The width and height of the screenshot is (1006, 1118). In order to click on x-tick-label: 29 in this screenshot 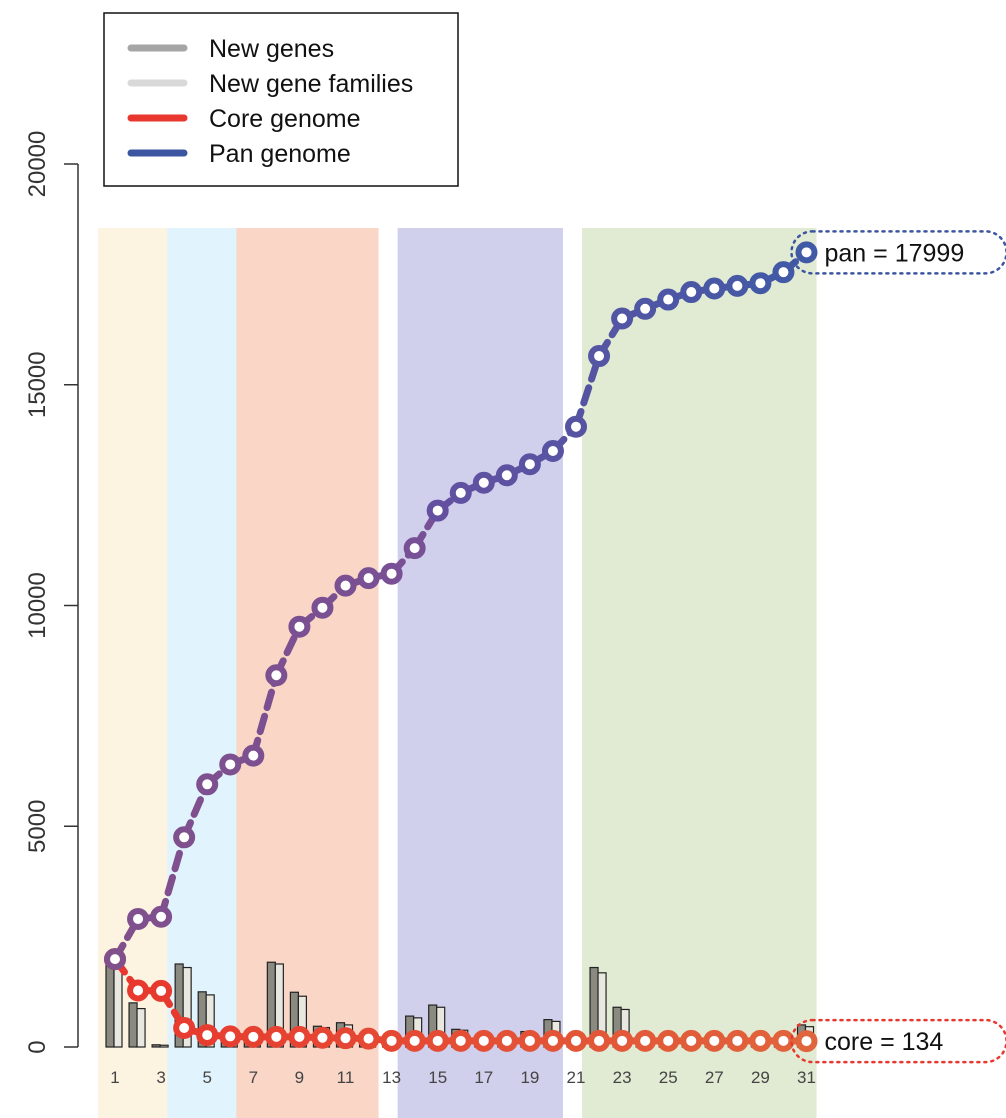, I will do `click(760, 1077)`.